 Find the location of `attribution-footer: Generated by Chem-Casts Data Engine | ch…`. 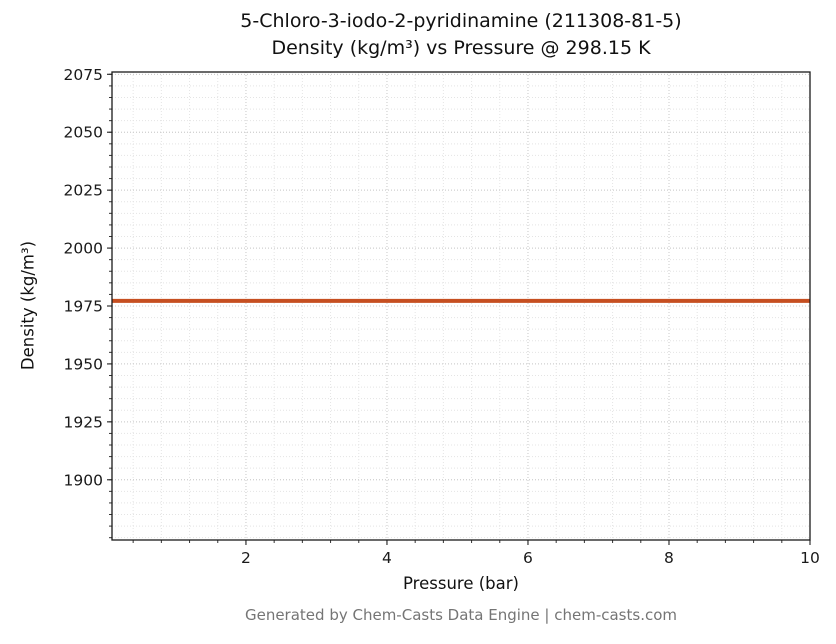

attribution-footer: Generated by Chem-Casts Data Engine | ch… is located at coordinates (461, 615).